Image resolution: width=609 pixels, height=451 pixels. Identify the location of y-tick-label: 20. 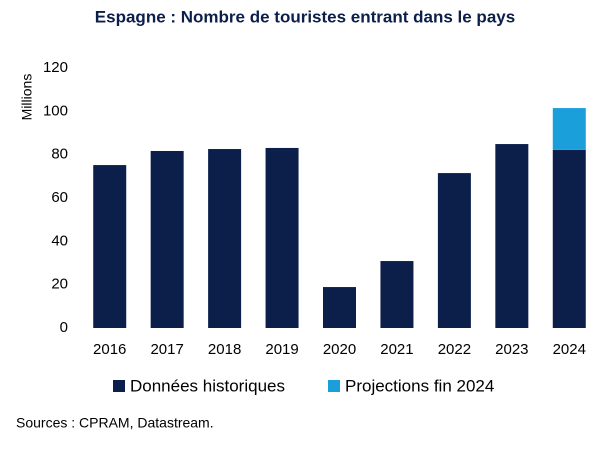
(59, 284).